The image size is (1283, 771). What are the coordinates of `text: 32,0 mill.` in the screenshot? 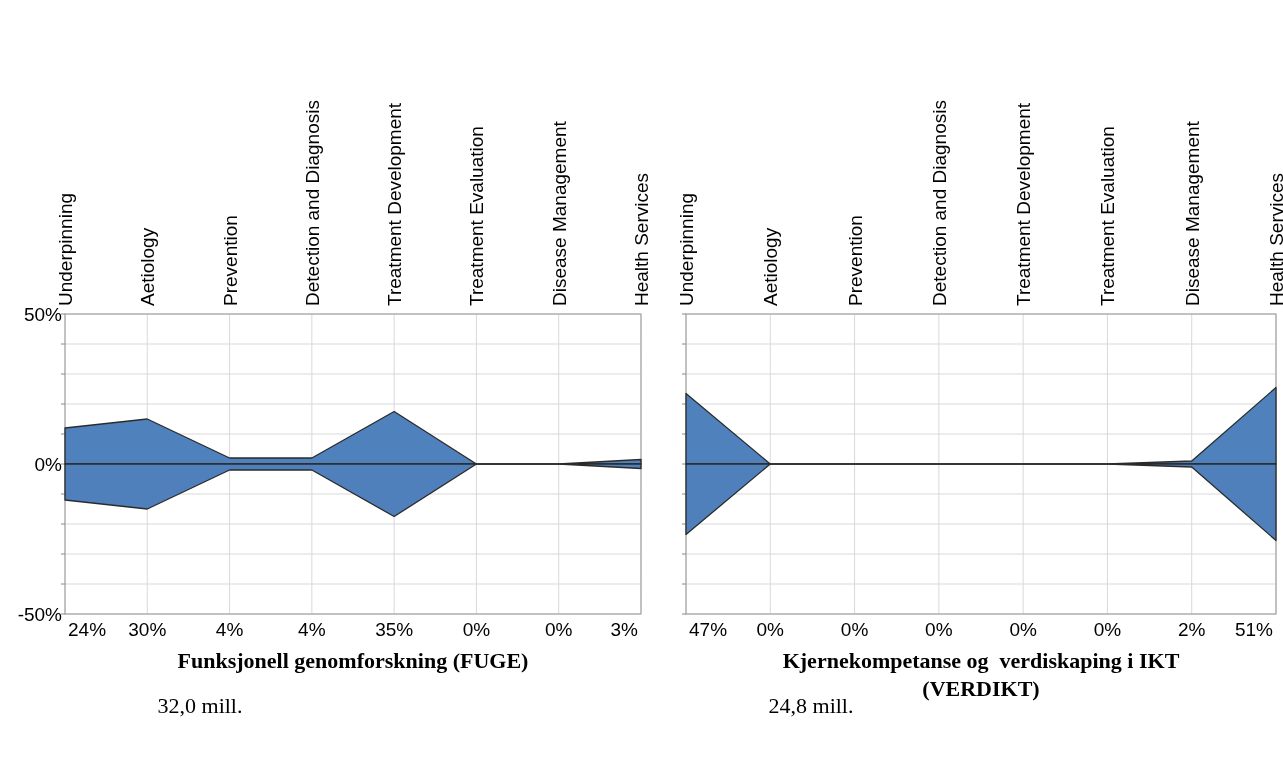 It's located at (200, 705).